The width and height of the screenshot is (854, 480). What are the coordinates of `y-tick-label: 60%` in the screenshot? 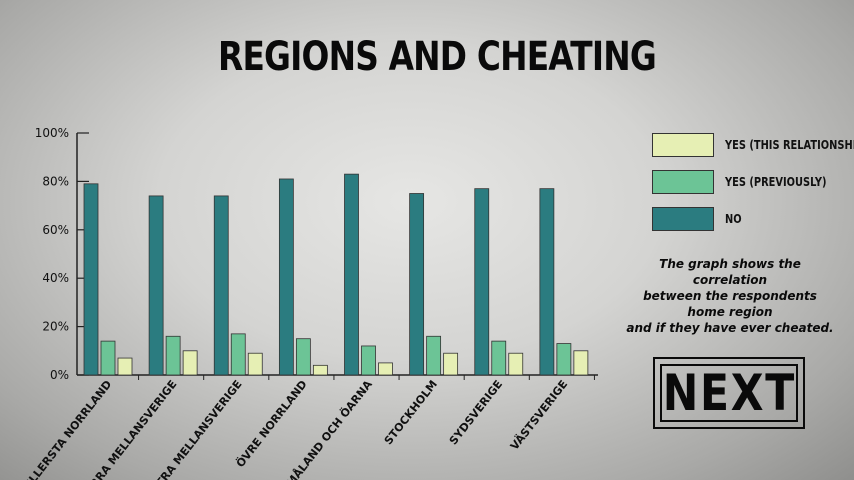 It's located at (55, 230).